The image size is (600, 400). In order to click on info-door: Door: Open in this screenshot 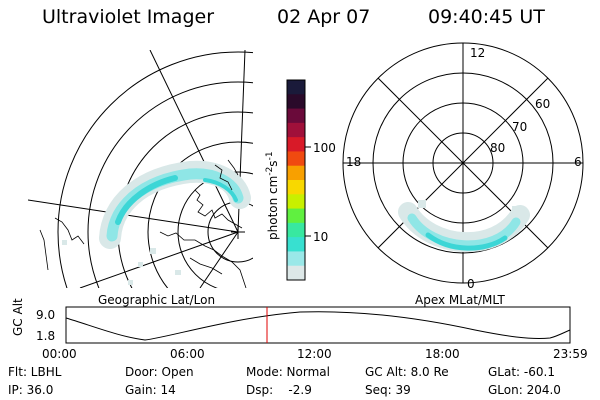, I will do `click(159, 372)`.